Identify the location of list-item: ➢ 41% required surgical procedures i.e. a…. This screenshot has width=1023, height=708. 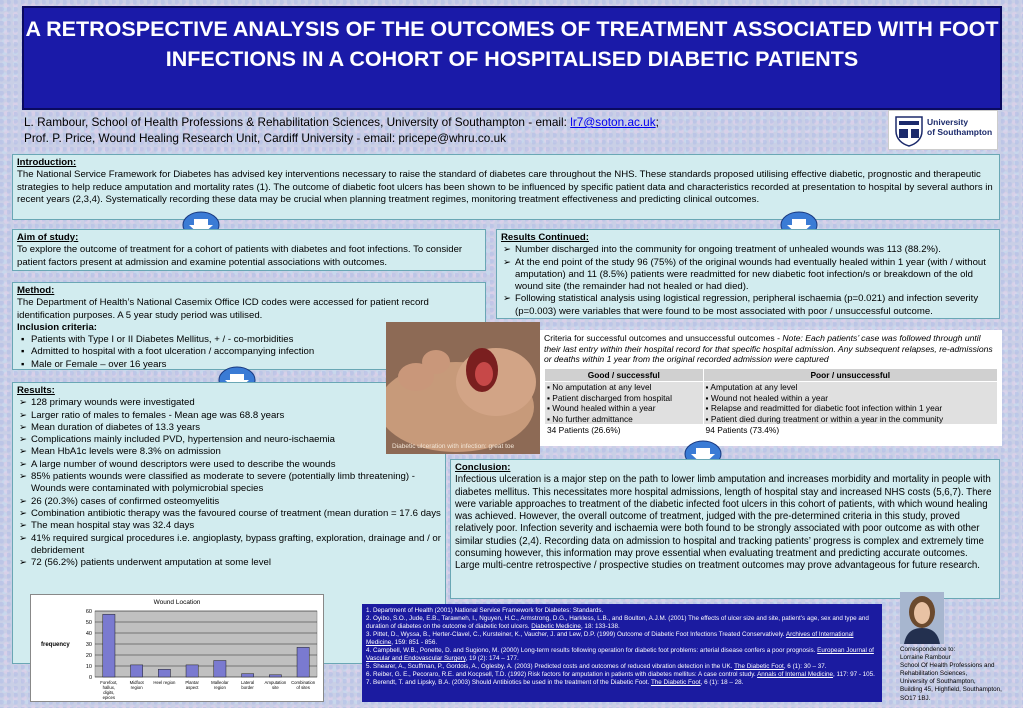
(229, 545).